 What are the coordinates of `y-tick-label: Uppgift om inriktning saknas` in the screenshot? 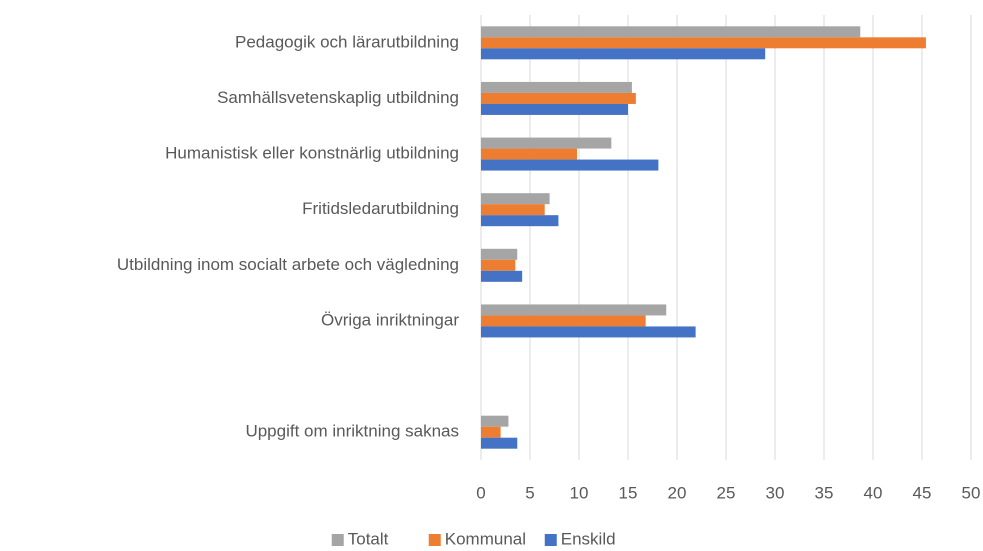 It's located at (352, 431).